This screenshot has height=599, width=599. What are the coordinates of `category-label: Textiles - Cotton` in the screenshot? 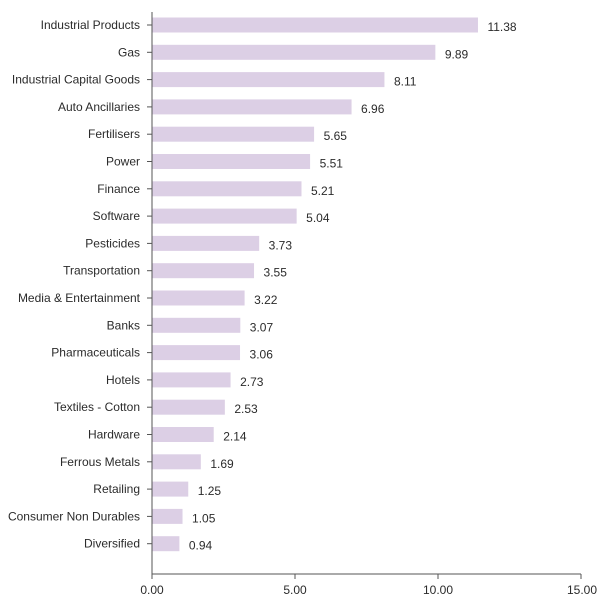 It's located at (97, 407).